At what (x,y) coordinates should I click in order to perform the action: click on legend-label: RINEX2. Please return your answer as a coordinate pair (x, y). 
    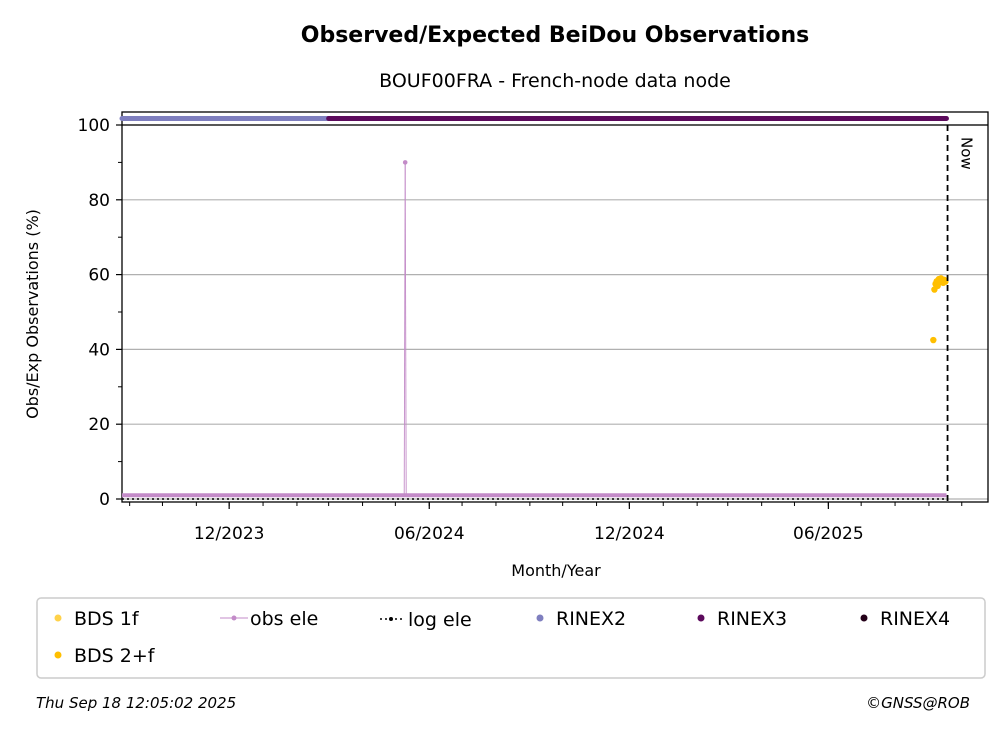
    Looking at the image, I should click on (591, 619).